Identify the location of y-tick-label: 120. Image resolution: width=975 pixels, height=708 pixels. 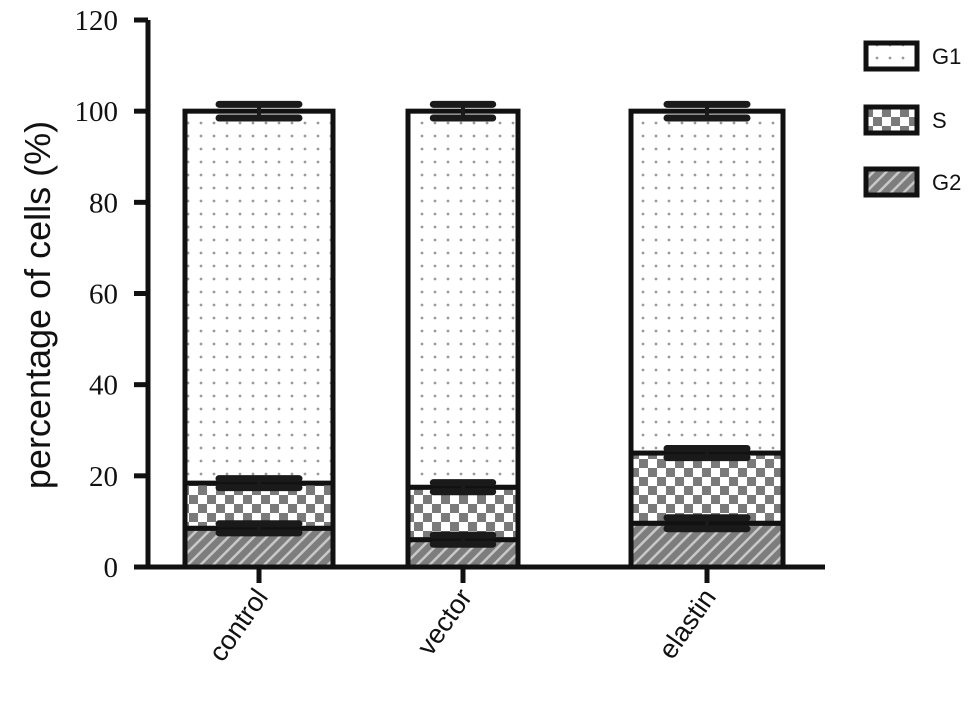
(97, 21).